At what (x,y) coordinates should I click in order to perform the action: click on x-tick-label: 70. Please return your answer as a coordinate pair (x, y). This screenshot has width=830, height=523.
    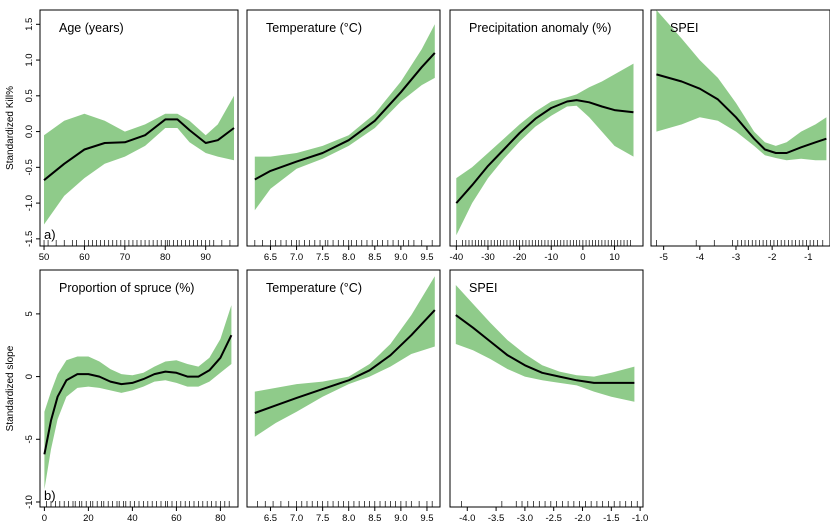
    Looking at the image, I should click on (125, 257).